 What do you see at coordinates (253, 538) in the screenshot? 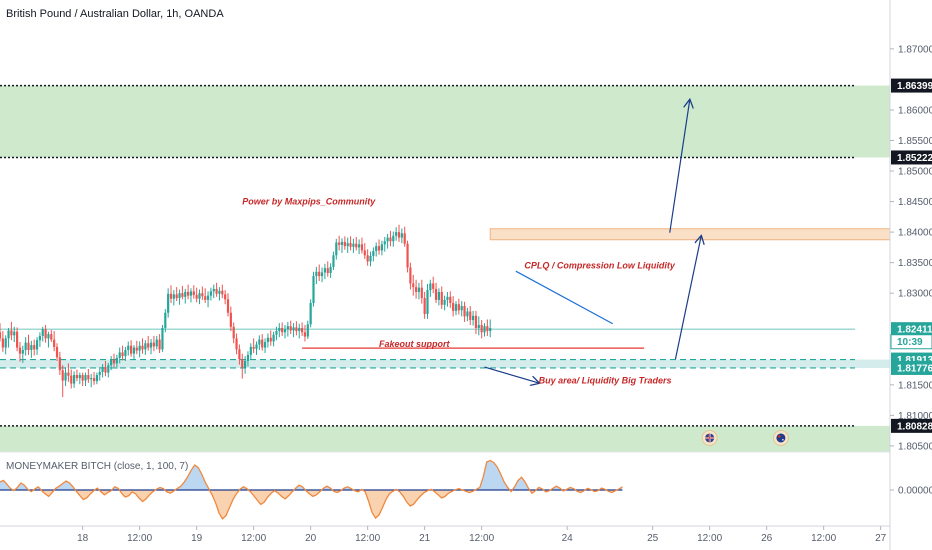
I see `time-tick-label: 12:00` at bounding box center [253, 538].